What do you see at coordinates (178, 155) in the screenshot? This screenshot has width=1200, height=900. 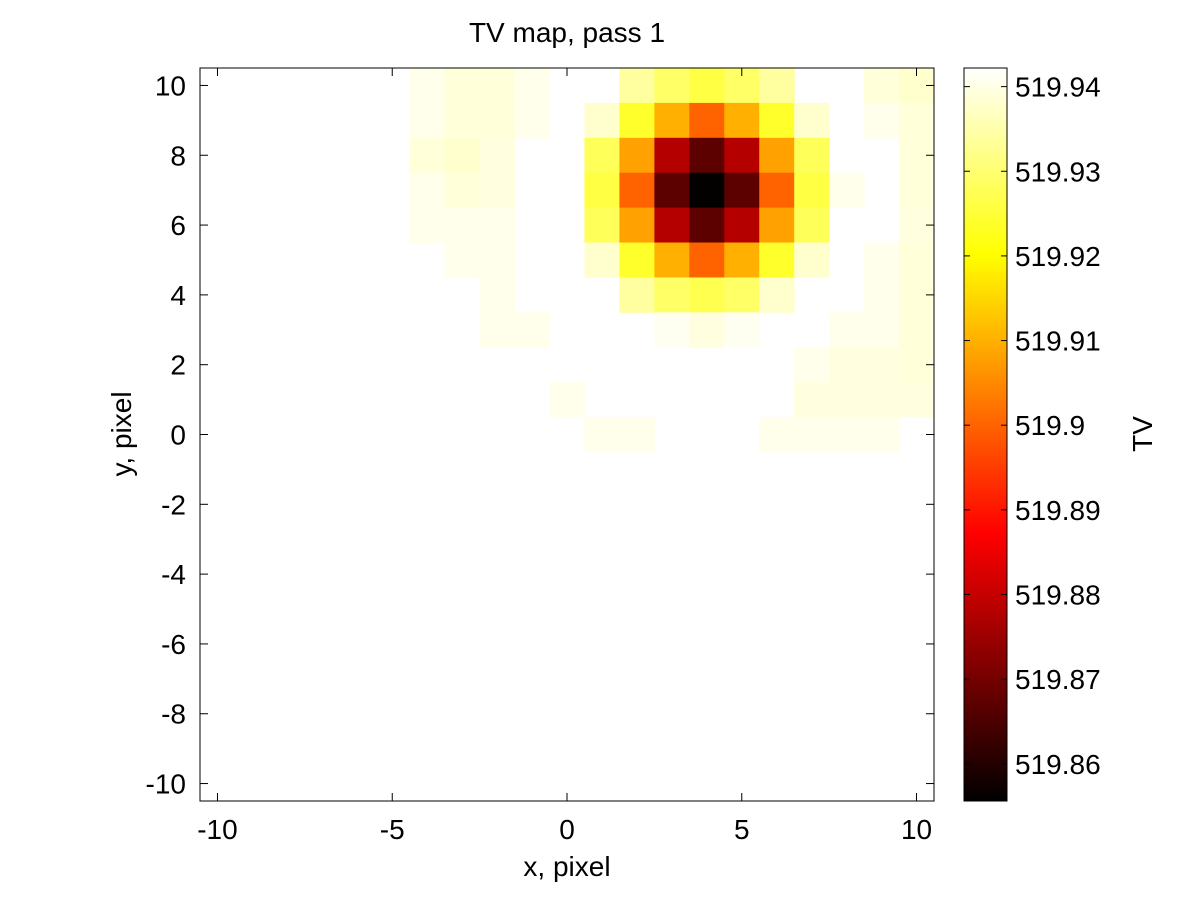 I see `y-tick-label: 8` at bounding box center [178, 155].